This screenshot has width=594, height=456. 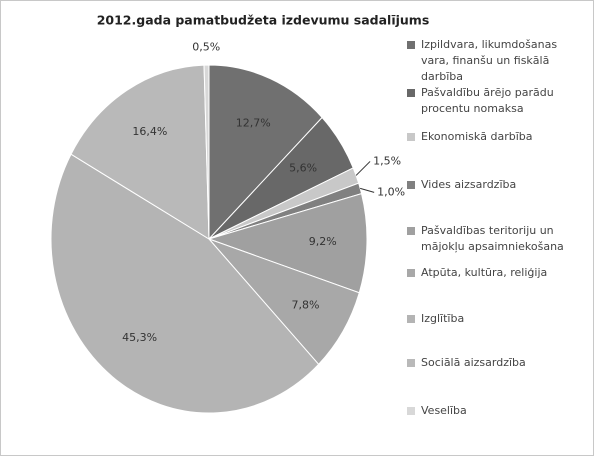 What do you see at coordinates (387, 160) in the screenshot?
I see `data-label: 1,5%` at bounding box center [387, 160].